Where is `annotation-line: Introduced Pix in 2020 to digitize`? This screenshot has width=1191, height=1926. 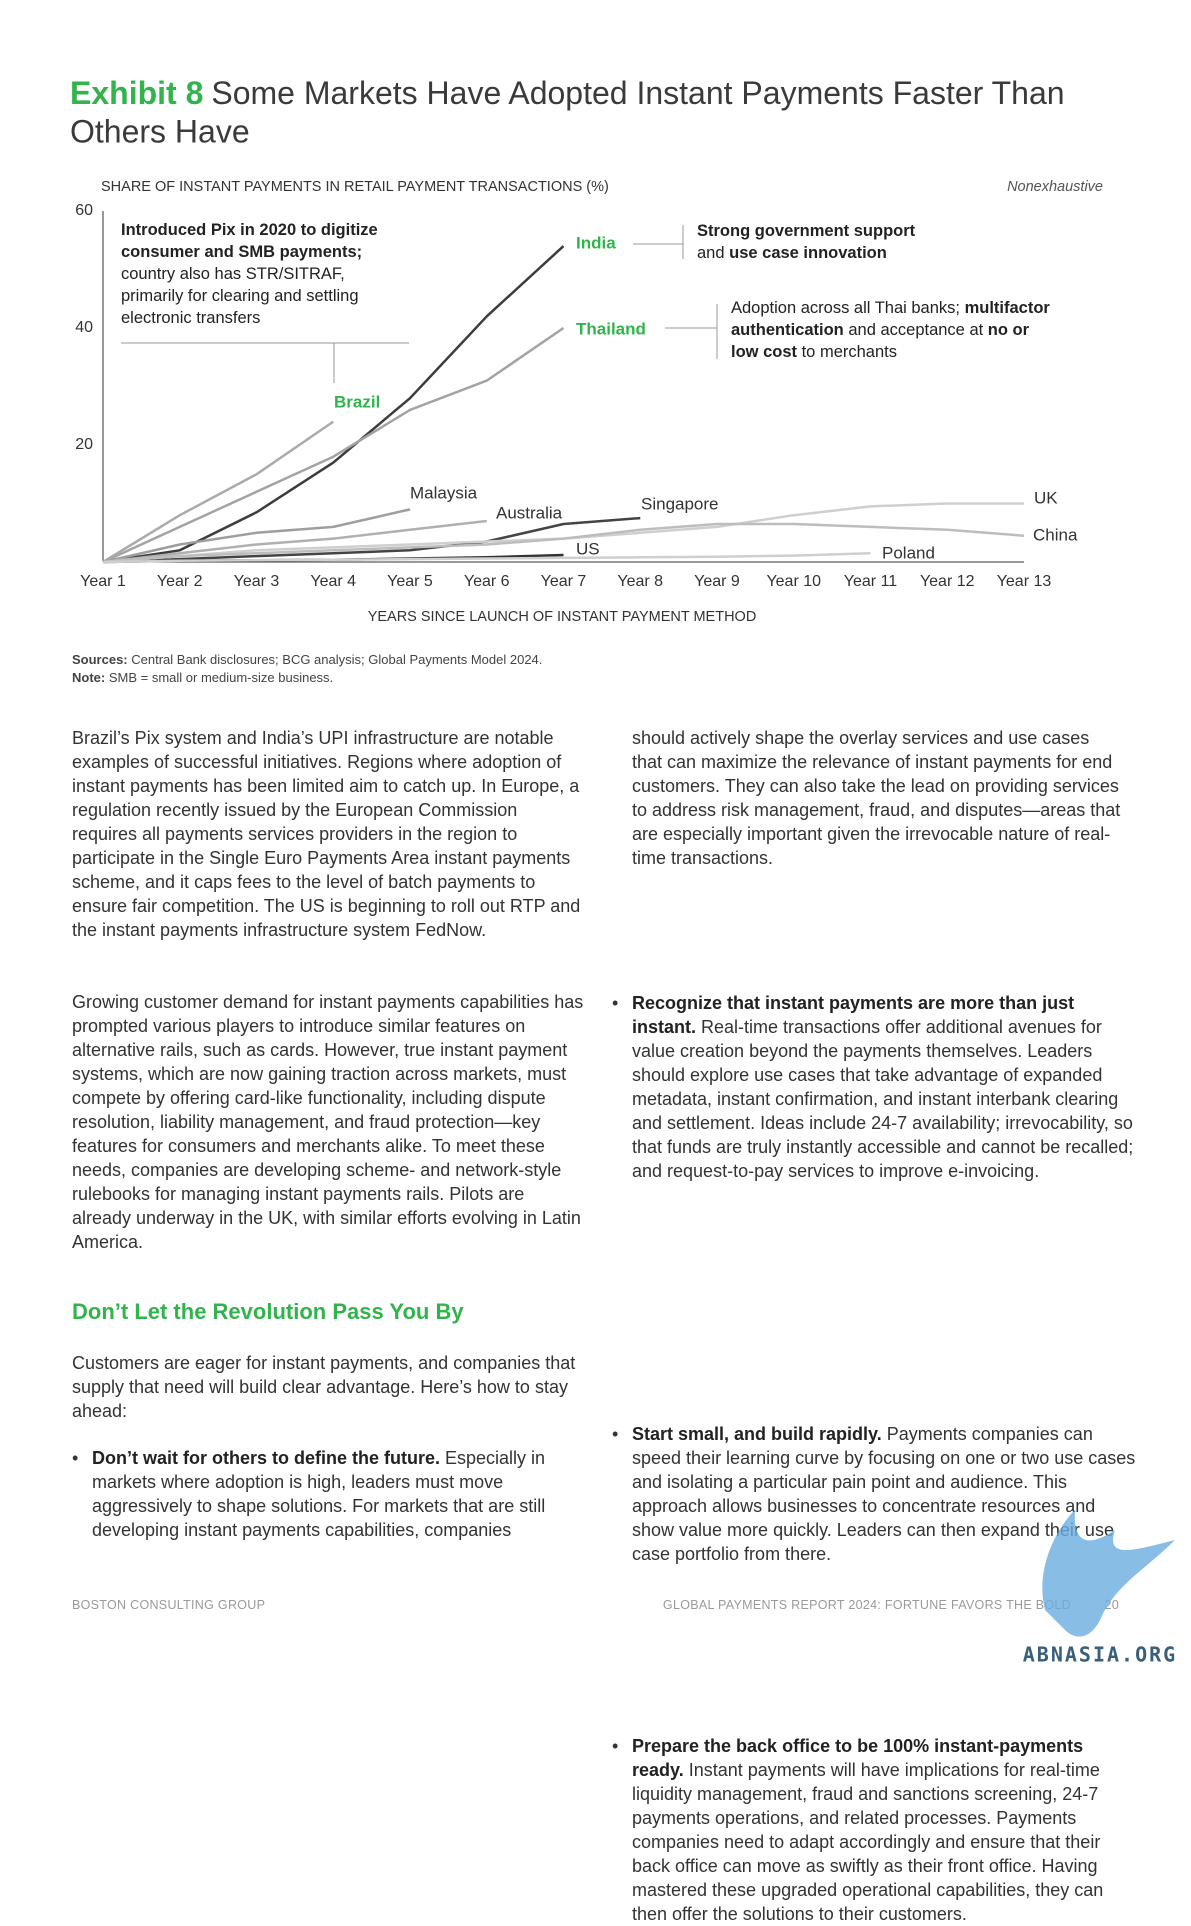 annotation-line: Introduced Pix in 2020 to digitize is located at coordinates (249, 230).